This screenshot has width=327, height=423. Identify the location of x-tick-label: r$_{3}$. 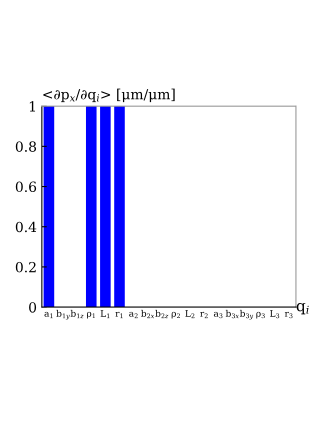
(288, 315).